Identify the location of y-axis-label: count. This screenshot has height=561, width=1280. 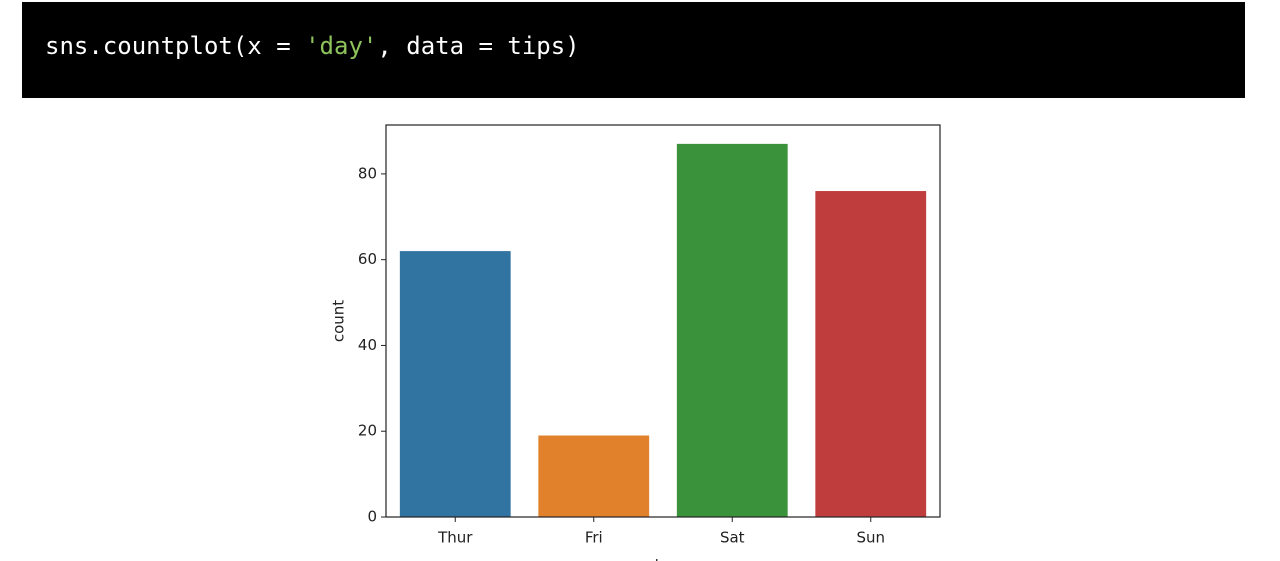
(339, 321).